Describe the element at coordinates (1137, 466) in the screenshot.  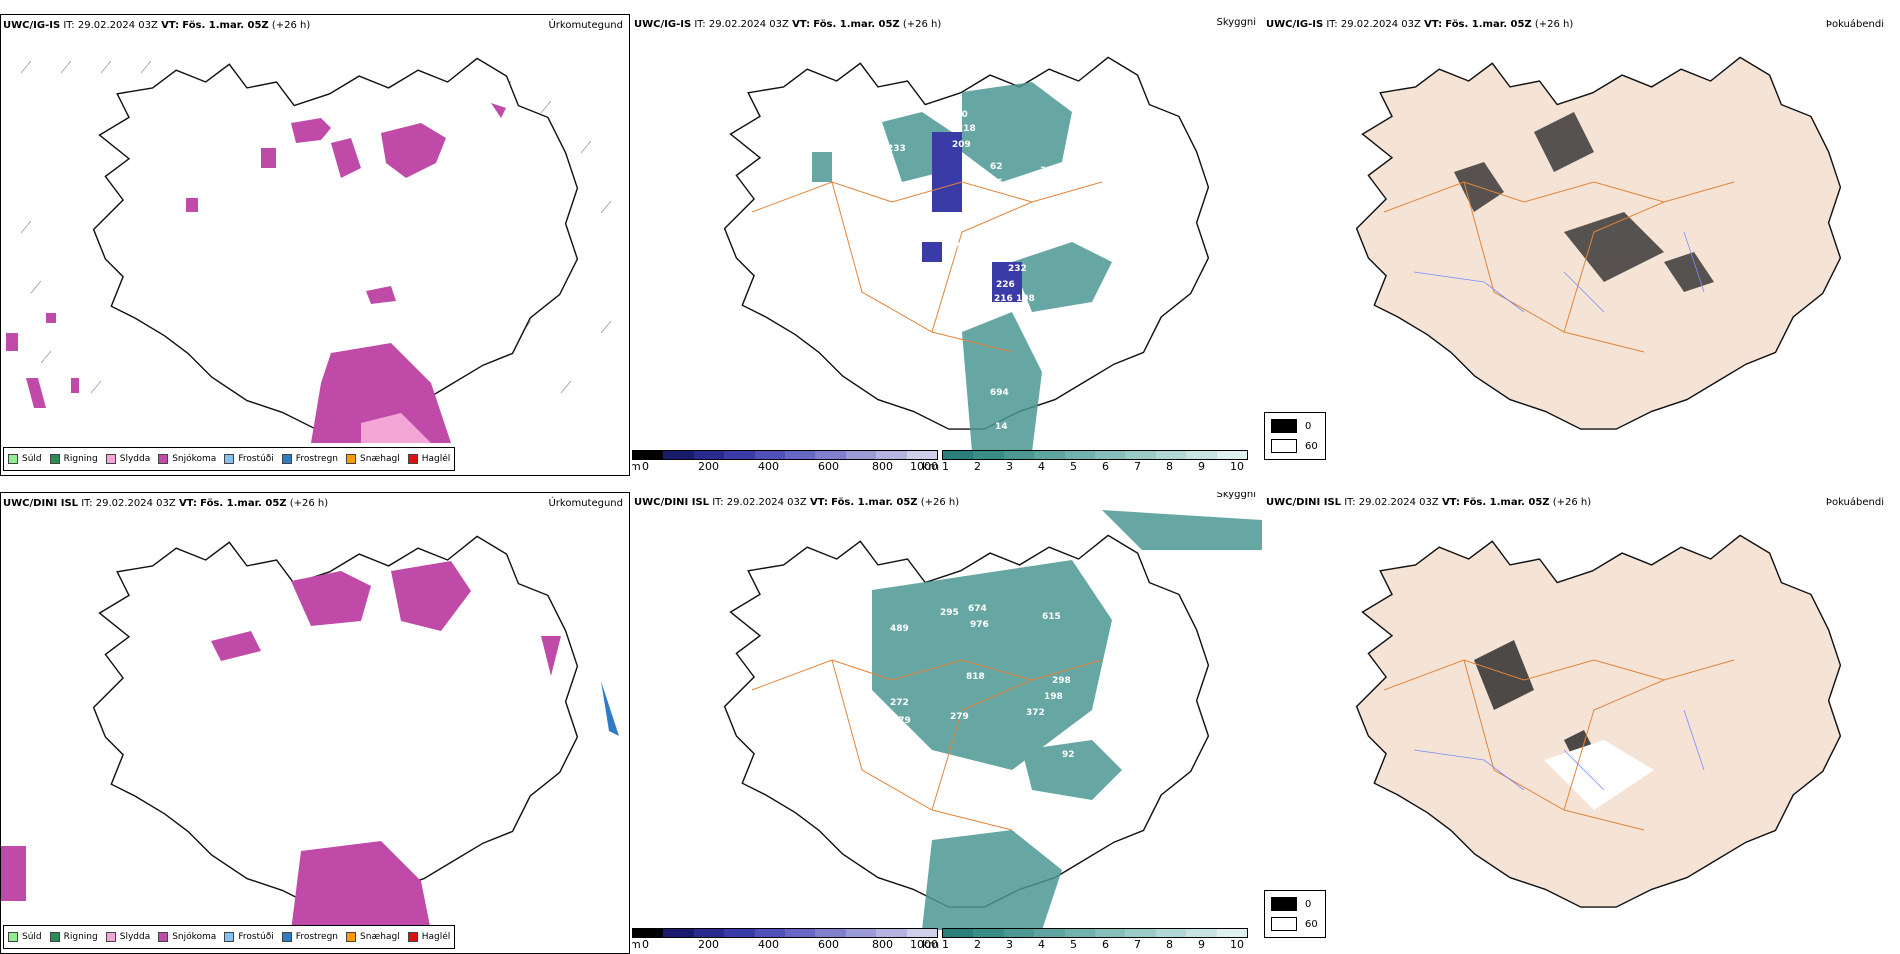
I see `visibility-tick: 7` at that location.